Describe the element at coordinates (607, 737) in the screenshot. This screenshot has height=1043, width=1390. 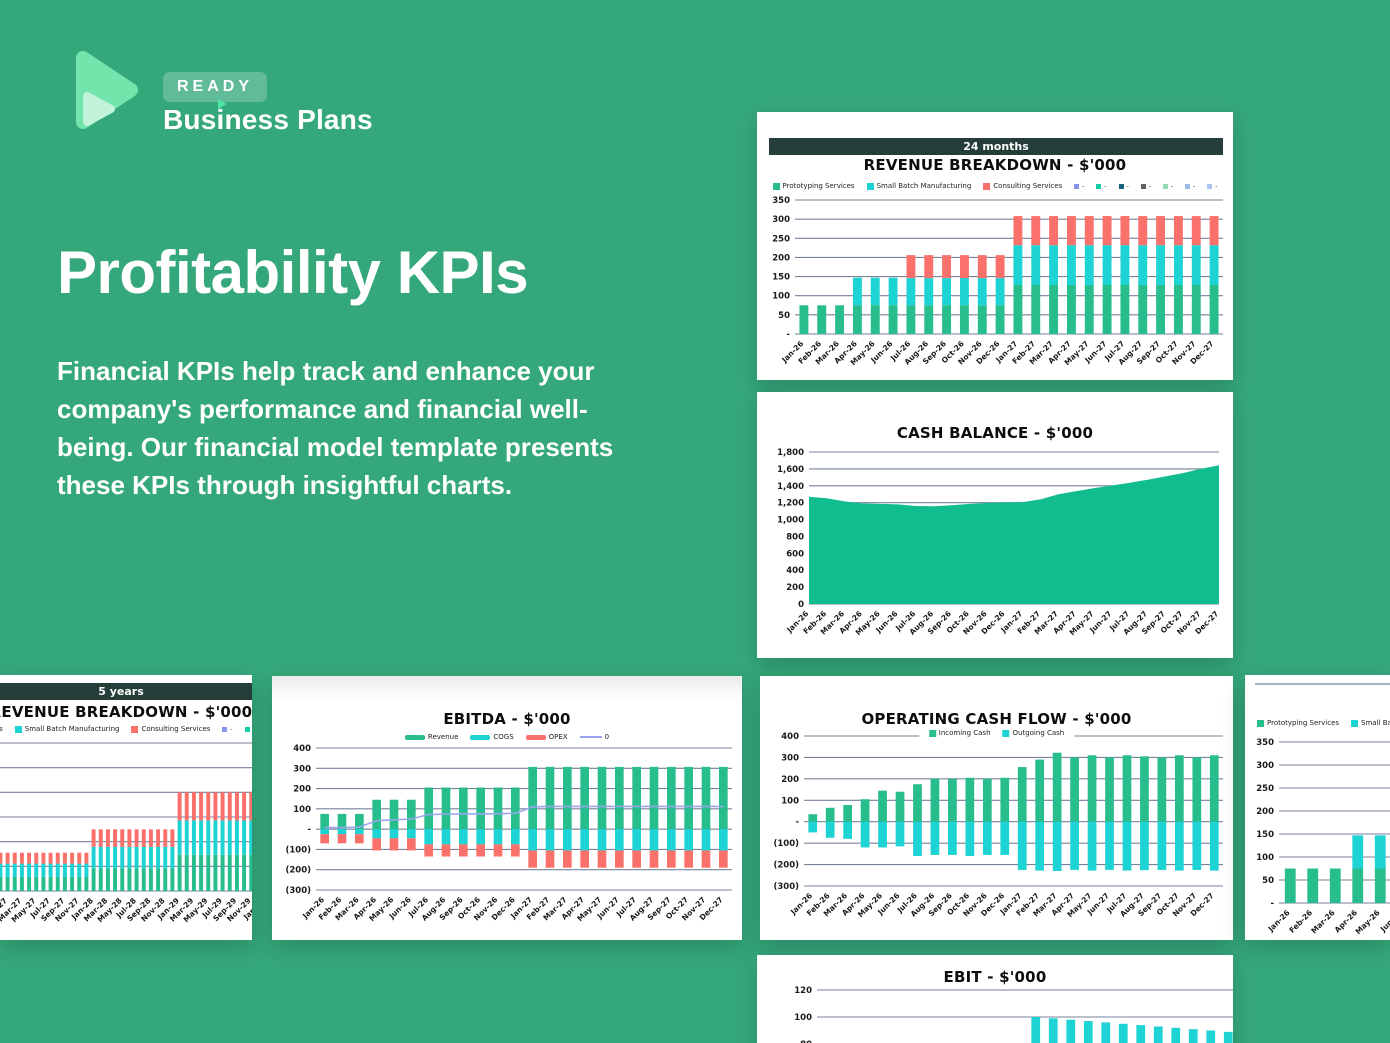
I see `legend-label: 0` at that location.